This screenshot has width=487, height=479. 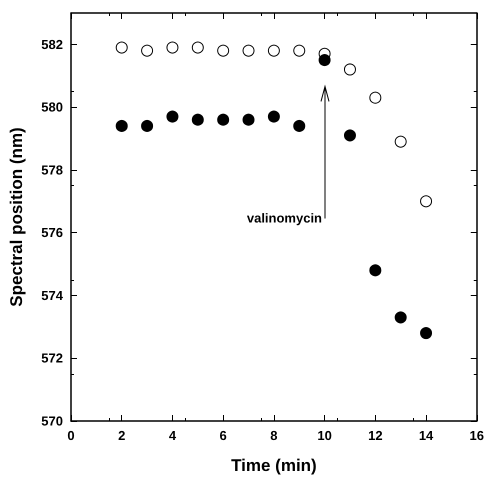 I want to click on x-tick-label: 8, so click(x=274, y=435).